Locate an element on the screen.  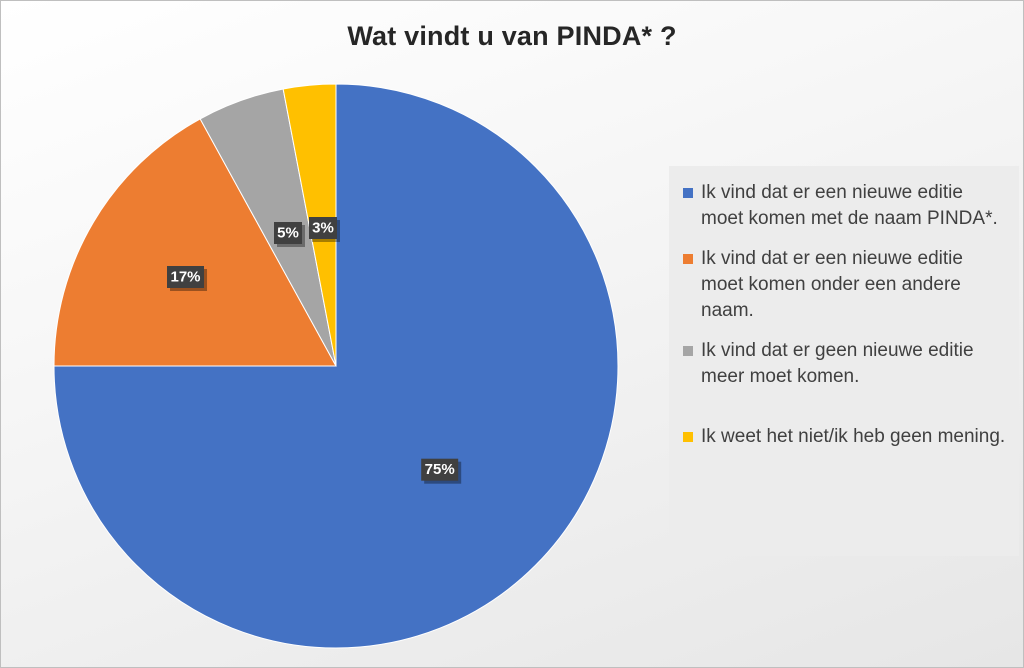
slice-label-text: 17% is located at coordinates (185, 276).